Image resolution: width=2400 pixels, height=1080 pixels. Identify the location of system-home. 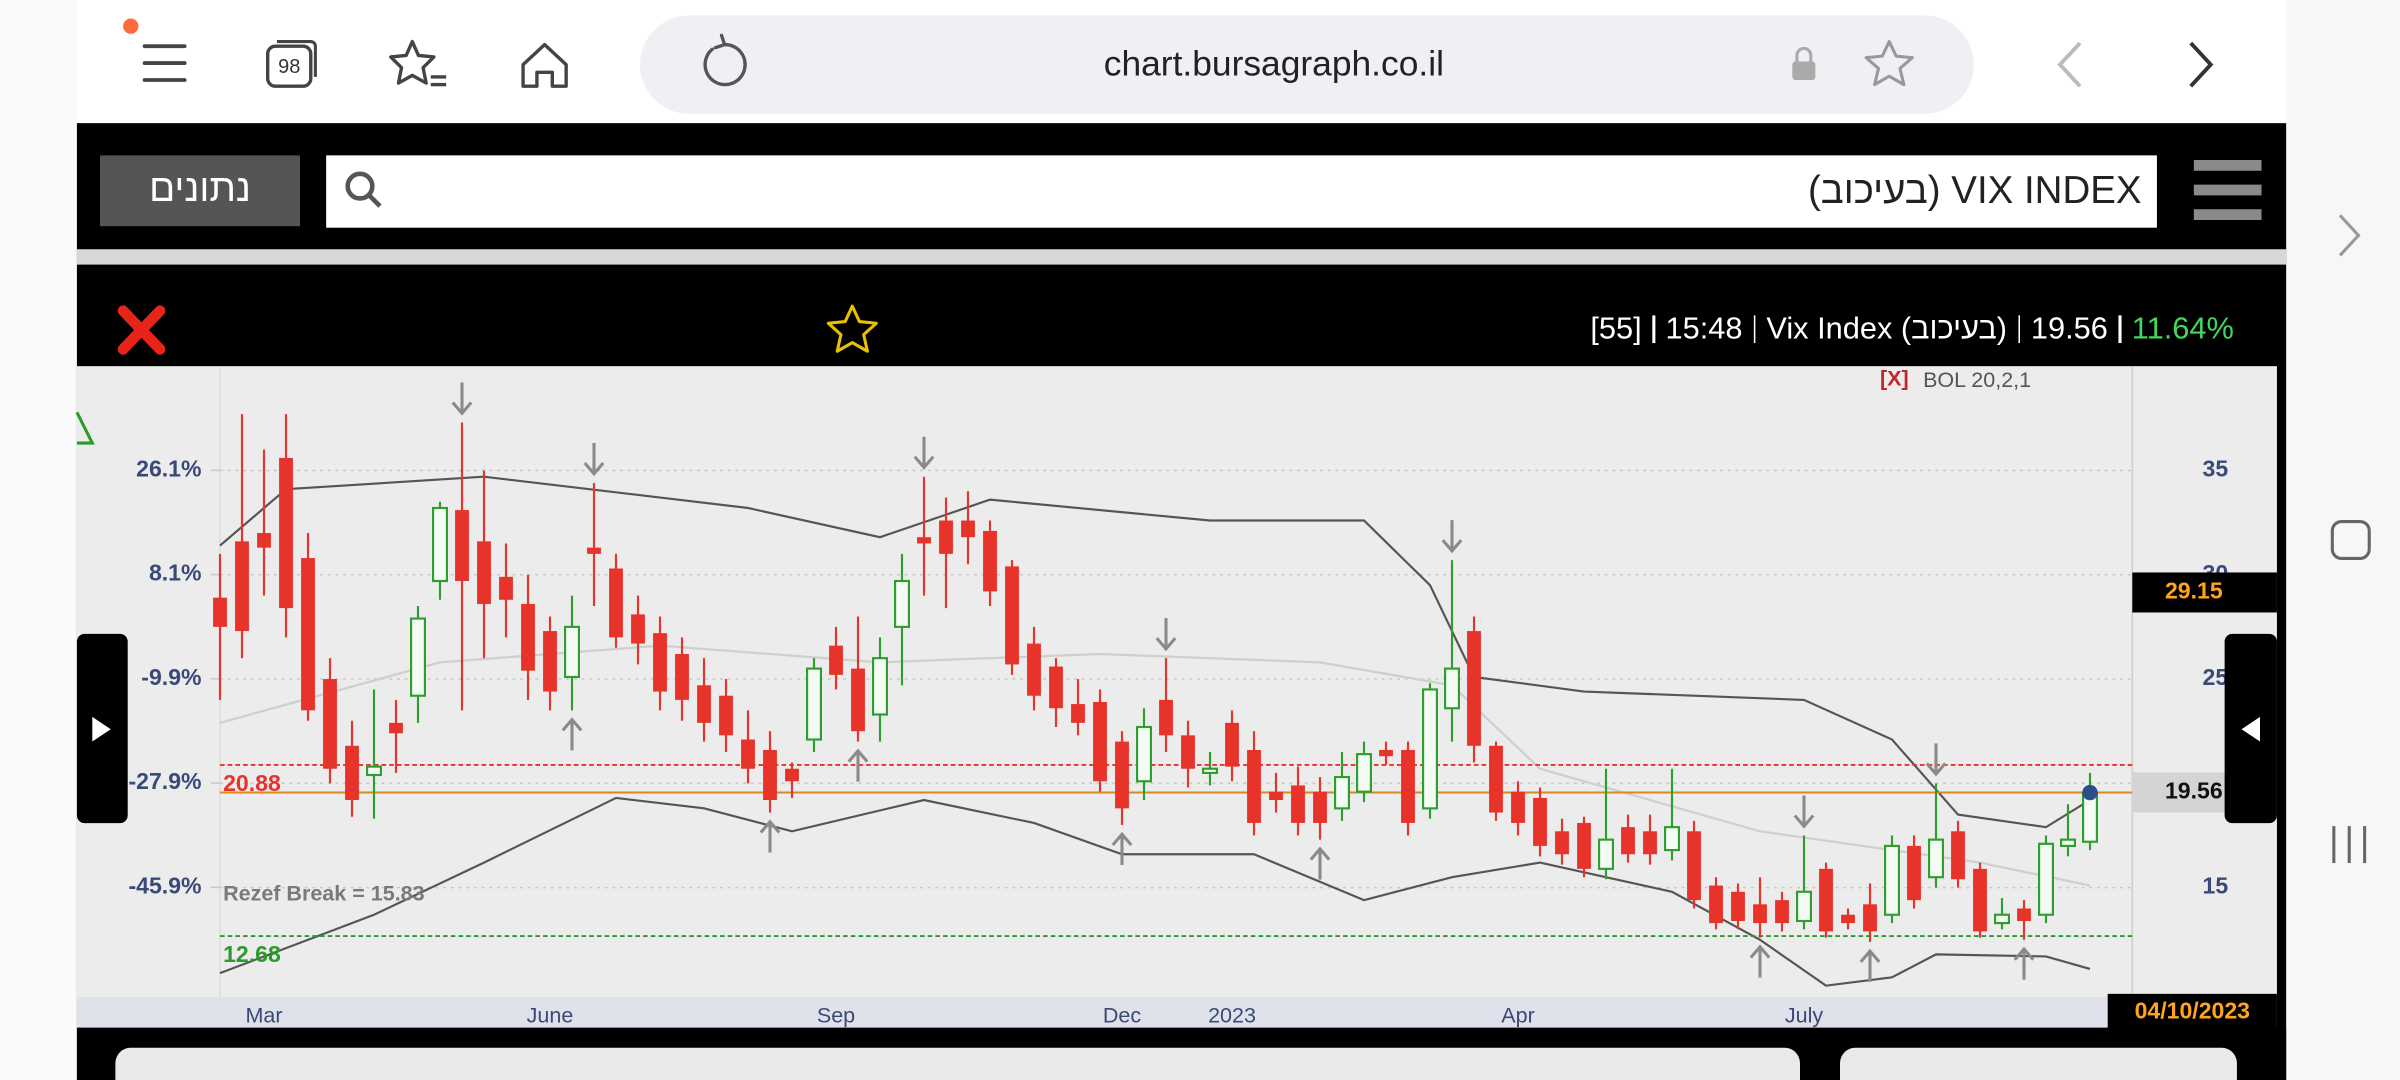
(2350, 540).